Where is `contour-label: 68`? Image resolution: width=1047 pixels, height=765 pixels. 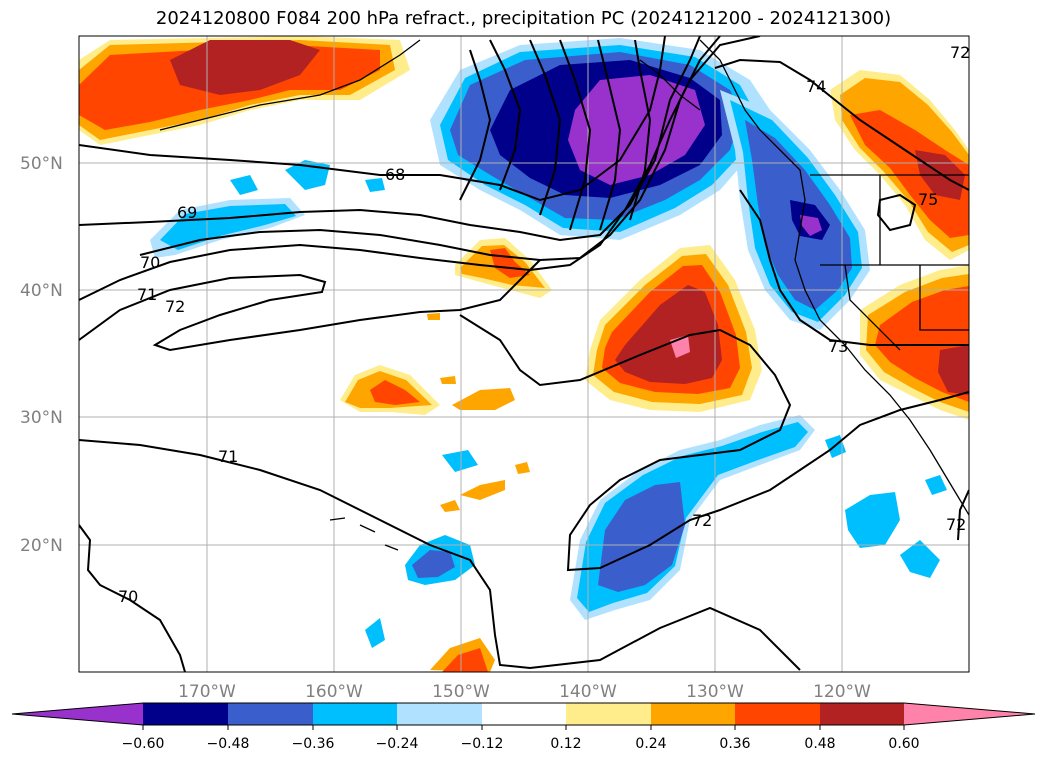 contour-label: 68 is located at coordinates (395, 174).